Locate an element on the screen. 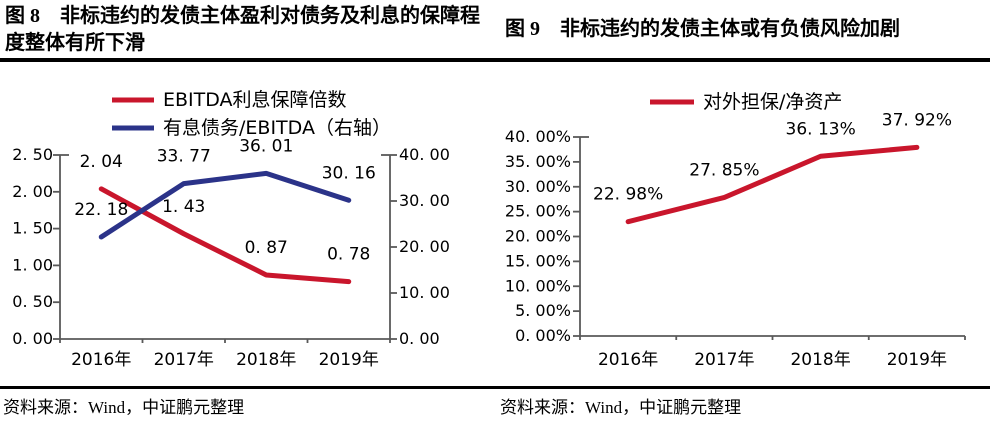 The width and height of the screenshot is (990, 423). data-label: 33. 77 is located at coordinates (184, 157).